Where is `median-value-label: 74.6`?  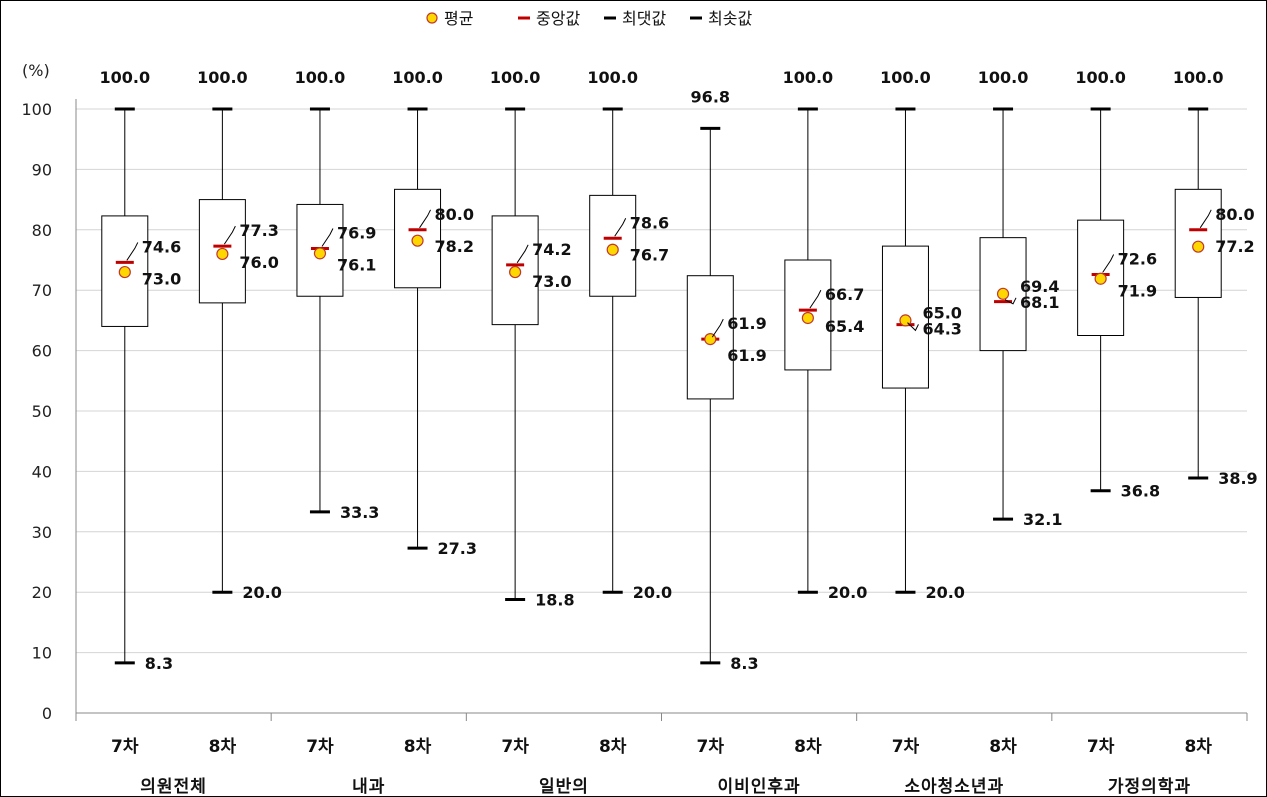 median-value-label: 74.6 is located at coordinates (161, 246).